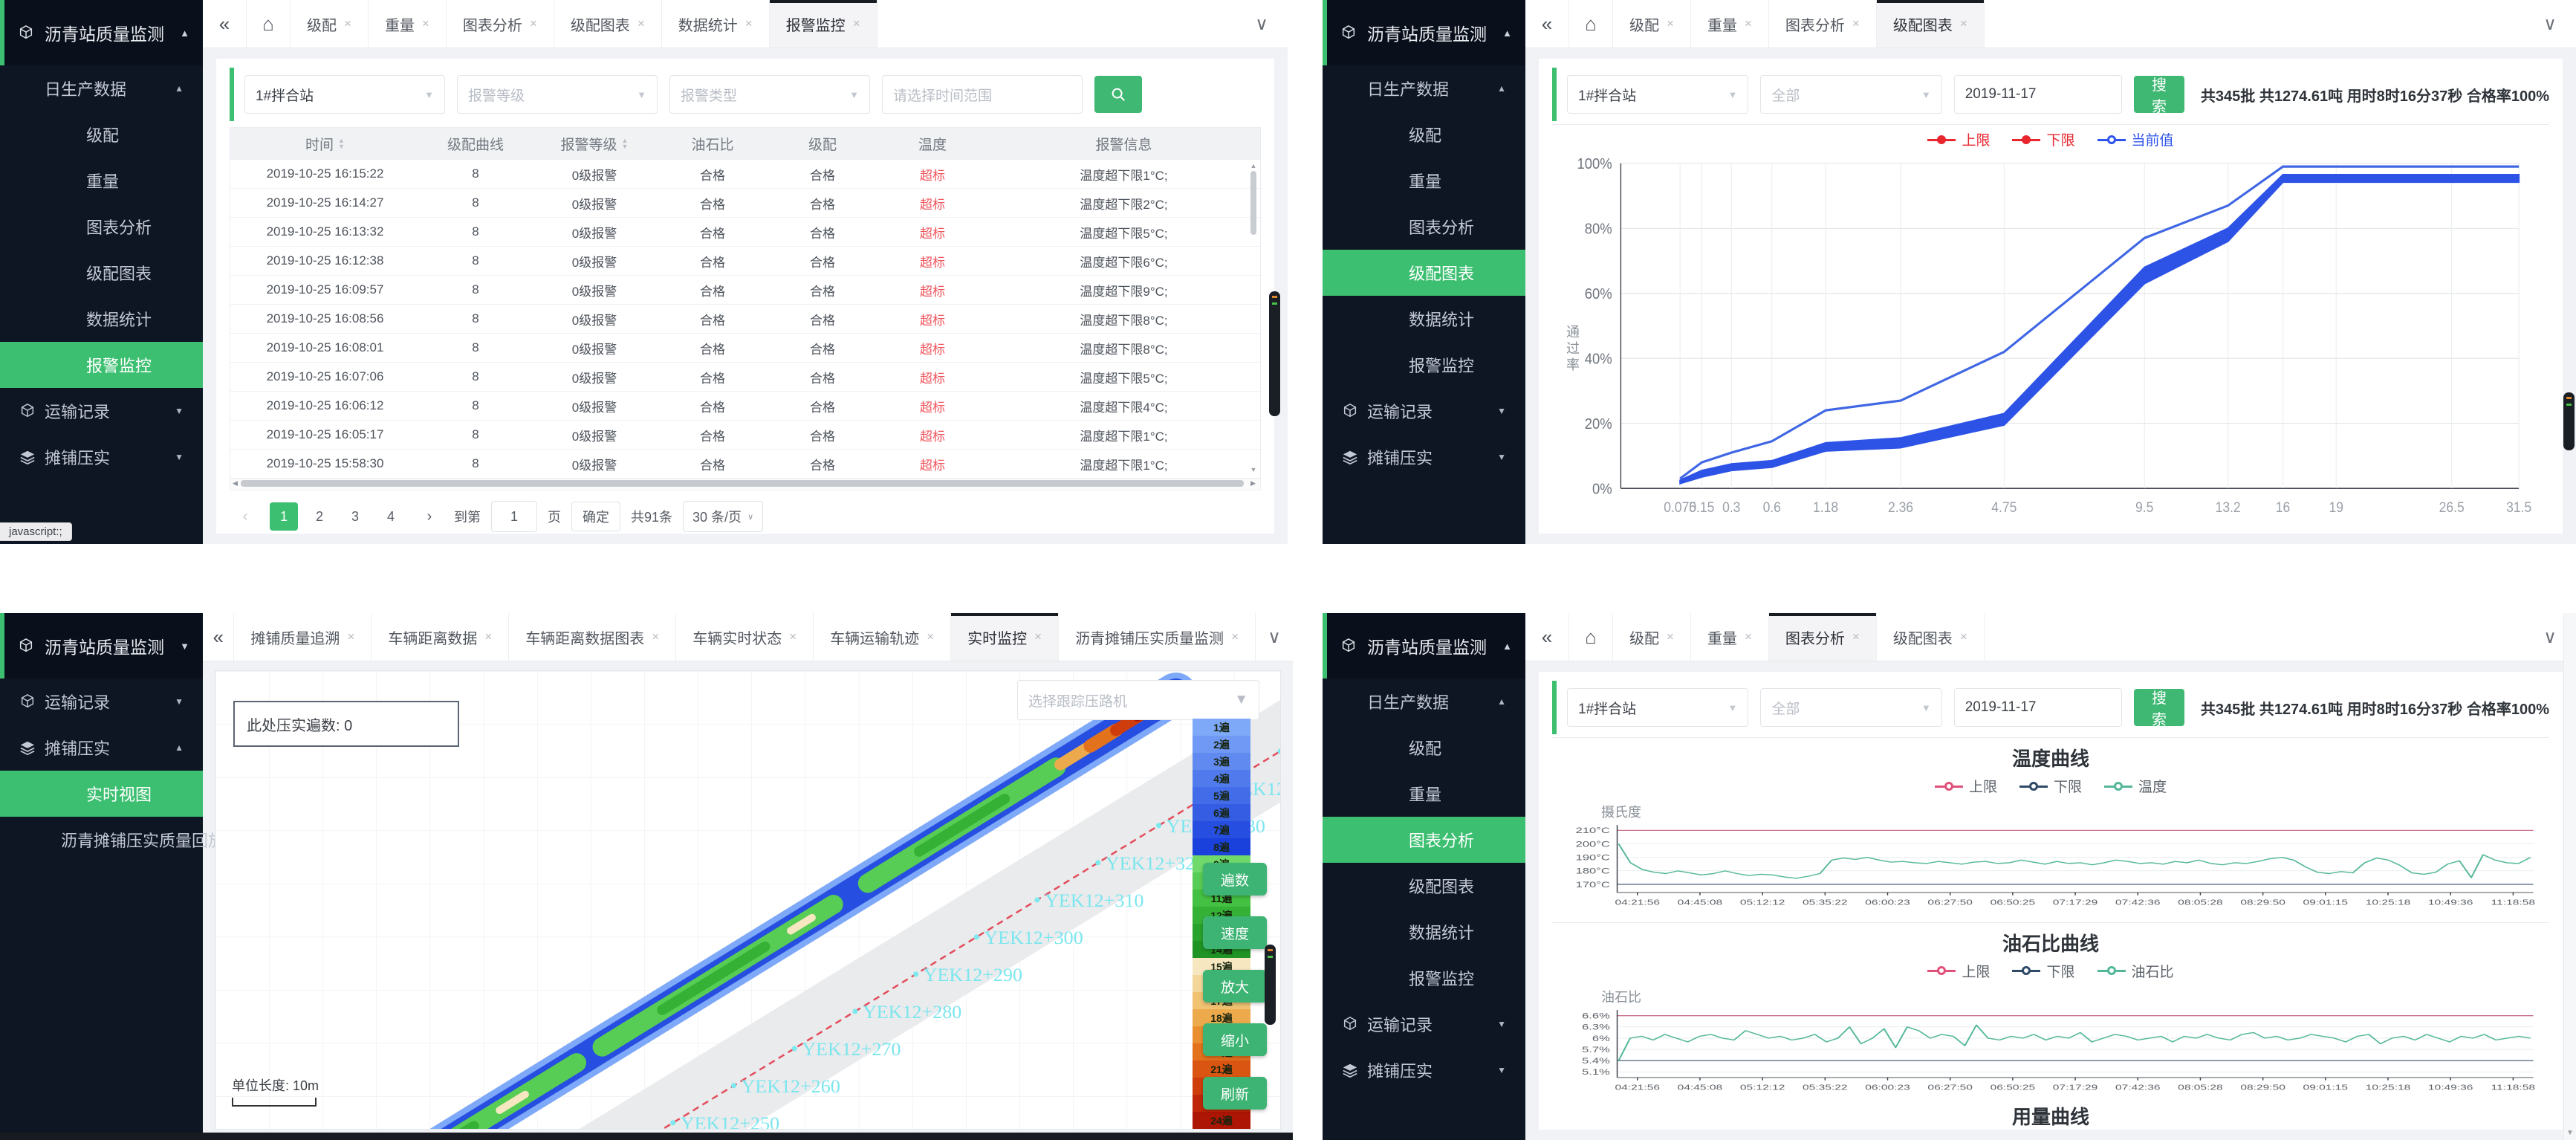 Image resolution: width=2576 pixels, height=1140 pixels. I want to click on sidebar-item: 级配图表, so click(1424, 273).